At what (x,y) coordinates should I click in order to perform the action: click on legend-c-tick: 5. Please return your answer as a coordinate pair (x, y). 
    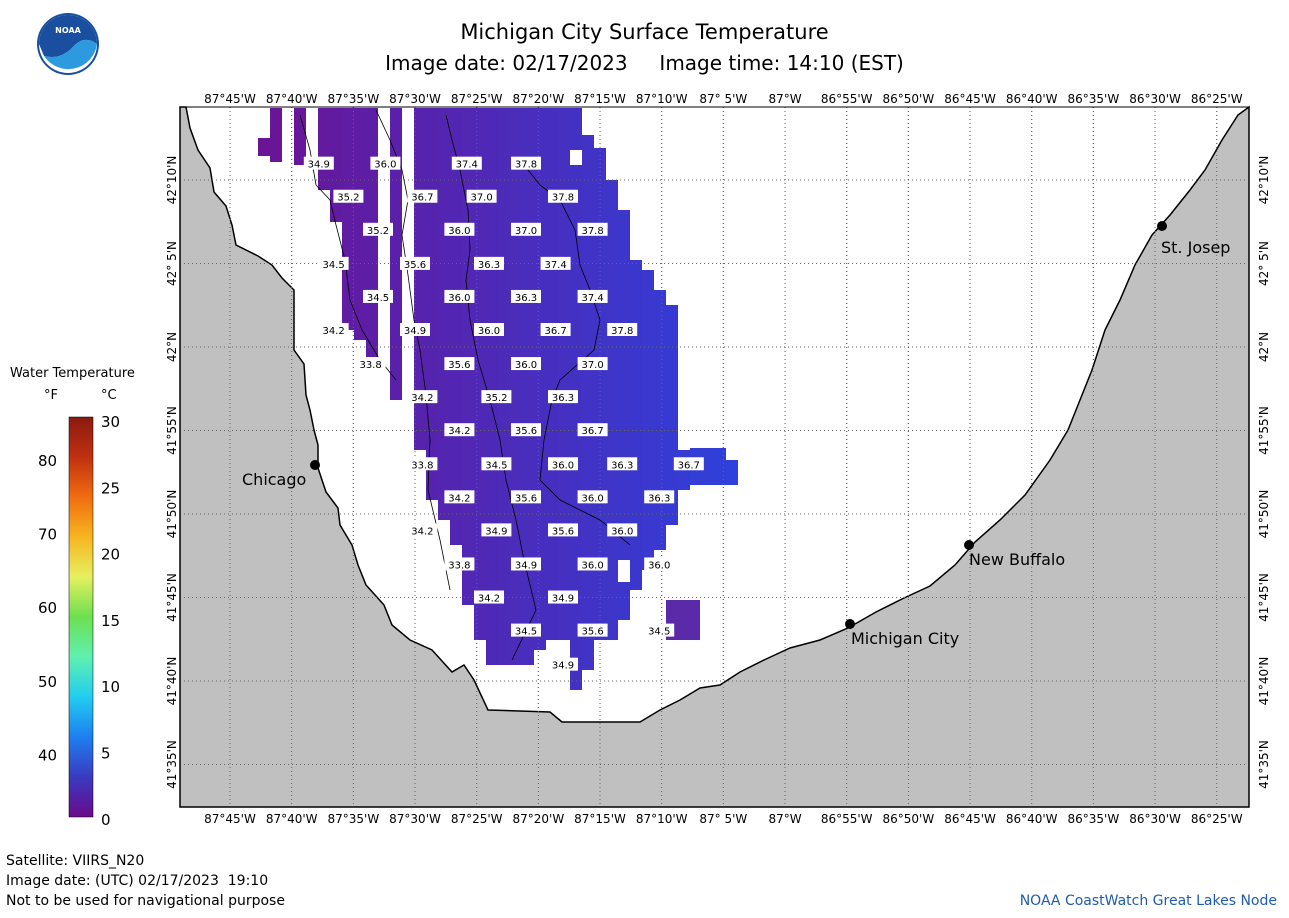
    Looking at the image, I should click on (106, 754).